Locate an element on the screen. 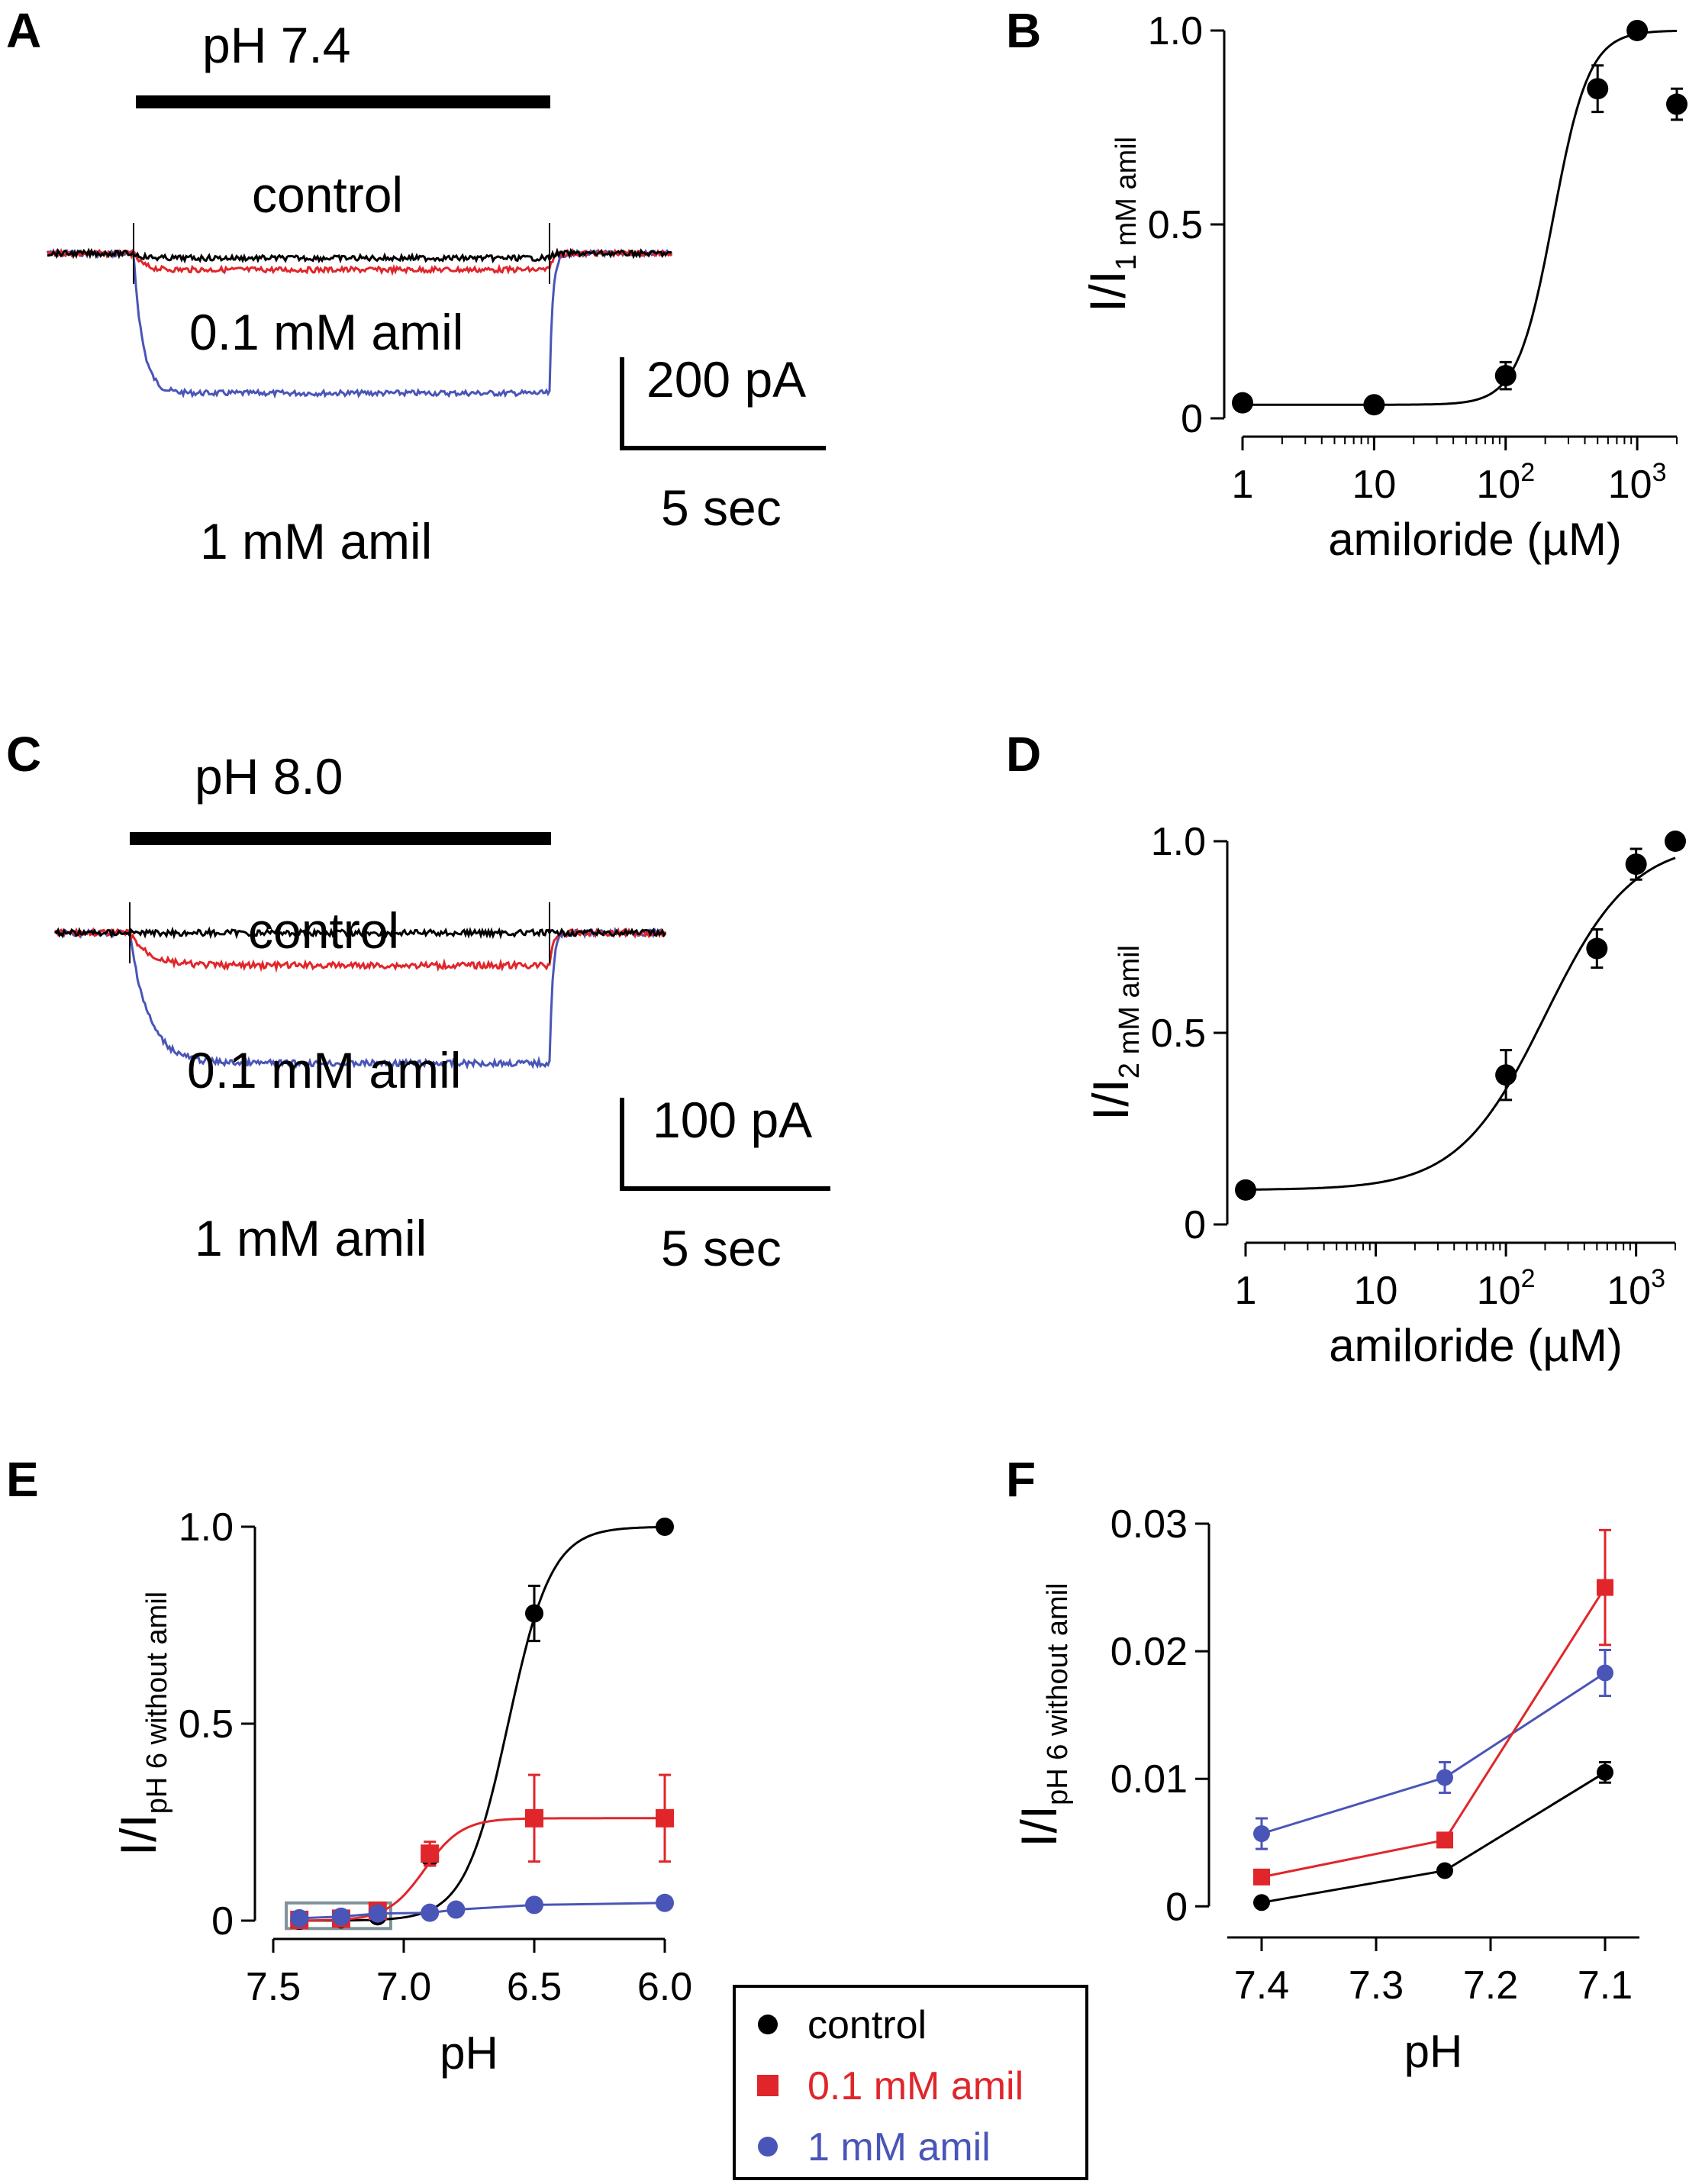 This screenshot has height=2184, width=1702. legend-marker-control is located at coordinates (768, 2024).